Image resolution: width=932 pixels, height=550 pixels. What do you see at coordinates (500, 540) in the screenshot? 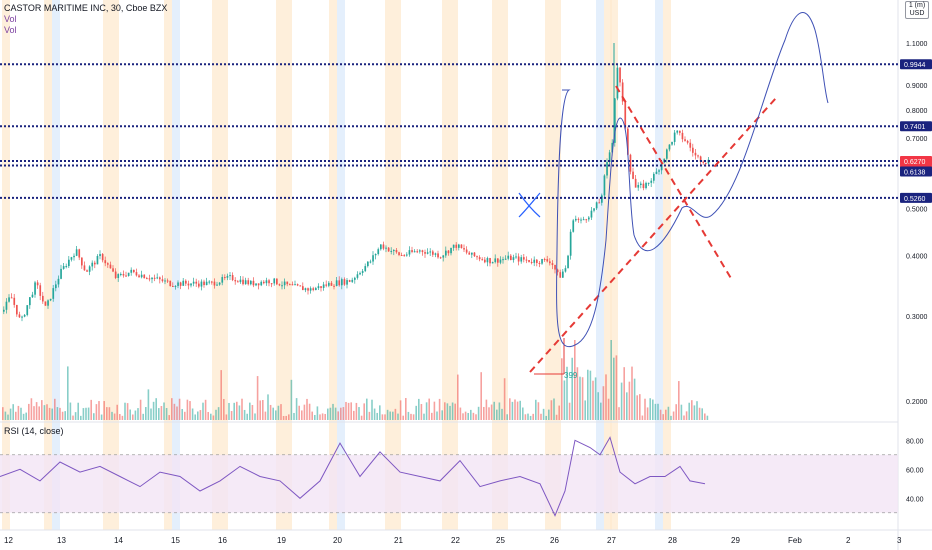
I see `time-tick-label: 25` at bounding box center [500, 540].